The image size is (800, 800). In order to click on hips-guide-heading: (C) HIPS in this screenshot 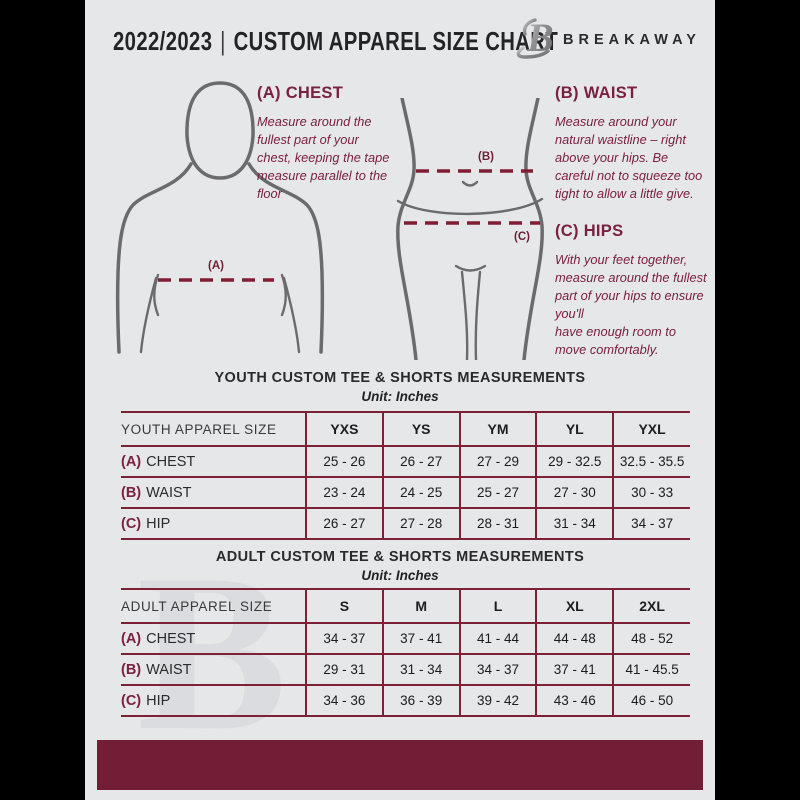, I will do `click(589, 231)`.